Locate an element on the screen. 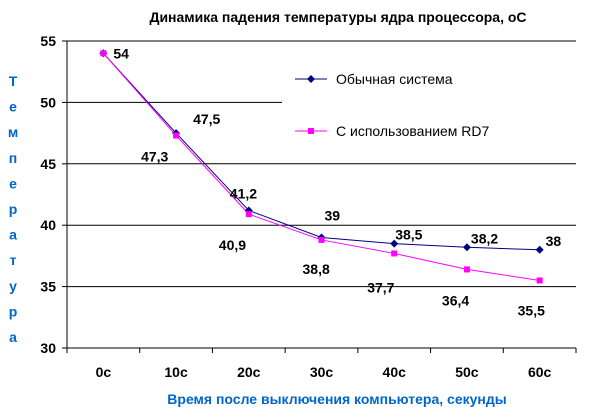 The image size is (589, 411). data-label-series-1-5: 38,2 is located at coordinates (484, 238).